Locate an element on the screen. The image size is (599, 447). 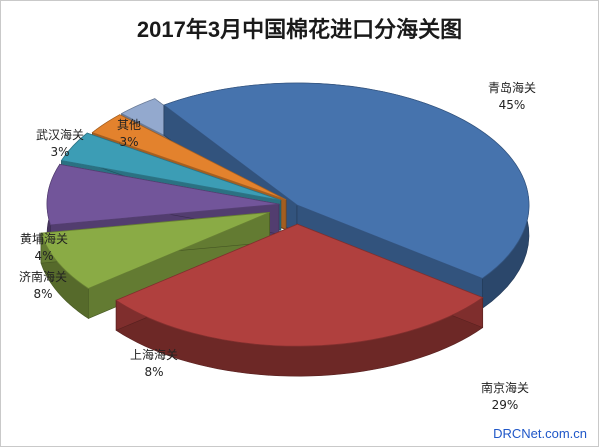
slice-value-label: 45% is located at coordinates (512, 105).